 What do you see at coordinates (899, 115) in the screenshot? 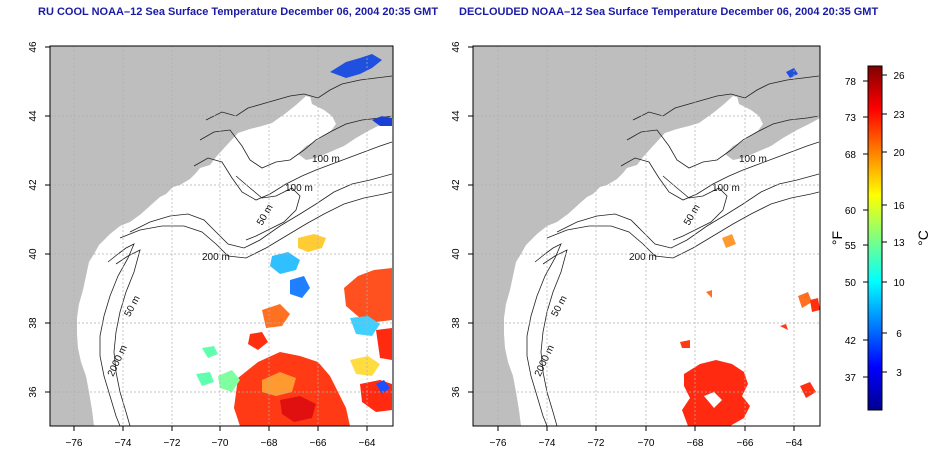
I see `celsius-tick: 23` at bounding box center [899, 115].